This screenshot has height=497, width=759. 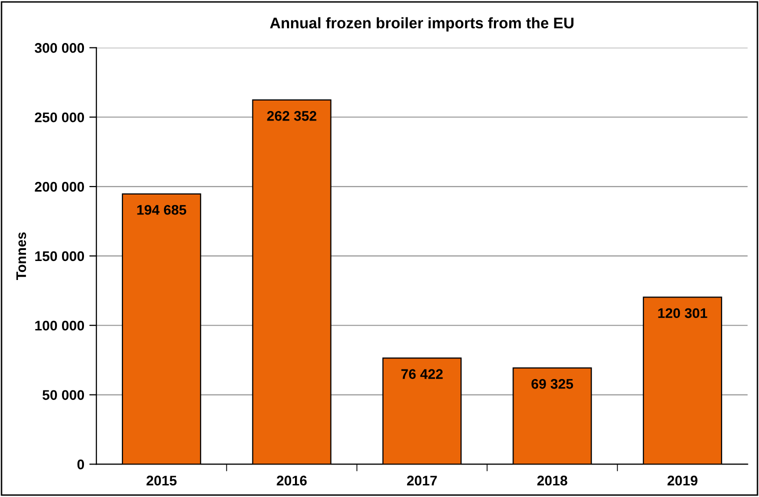 What do you see at coordinates (552, 481) in the screenshot?
I see `x-tick-label: 2018` at bounding box center [552, 481].